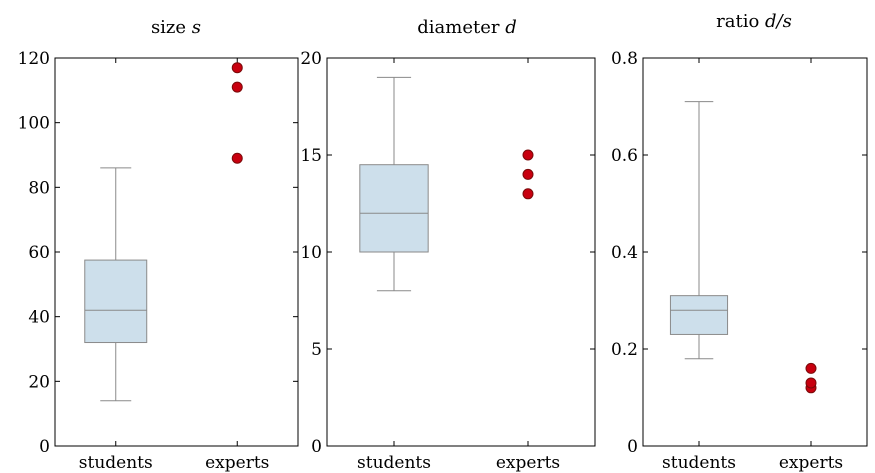 The height and width of the screenshot is (473, 875). Describe the element at coordinates (39, 188) in the screenshot. I see `y-tick-label: 80` at that location.